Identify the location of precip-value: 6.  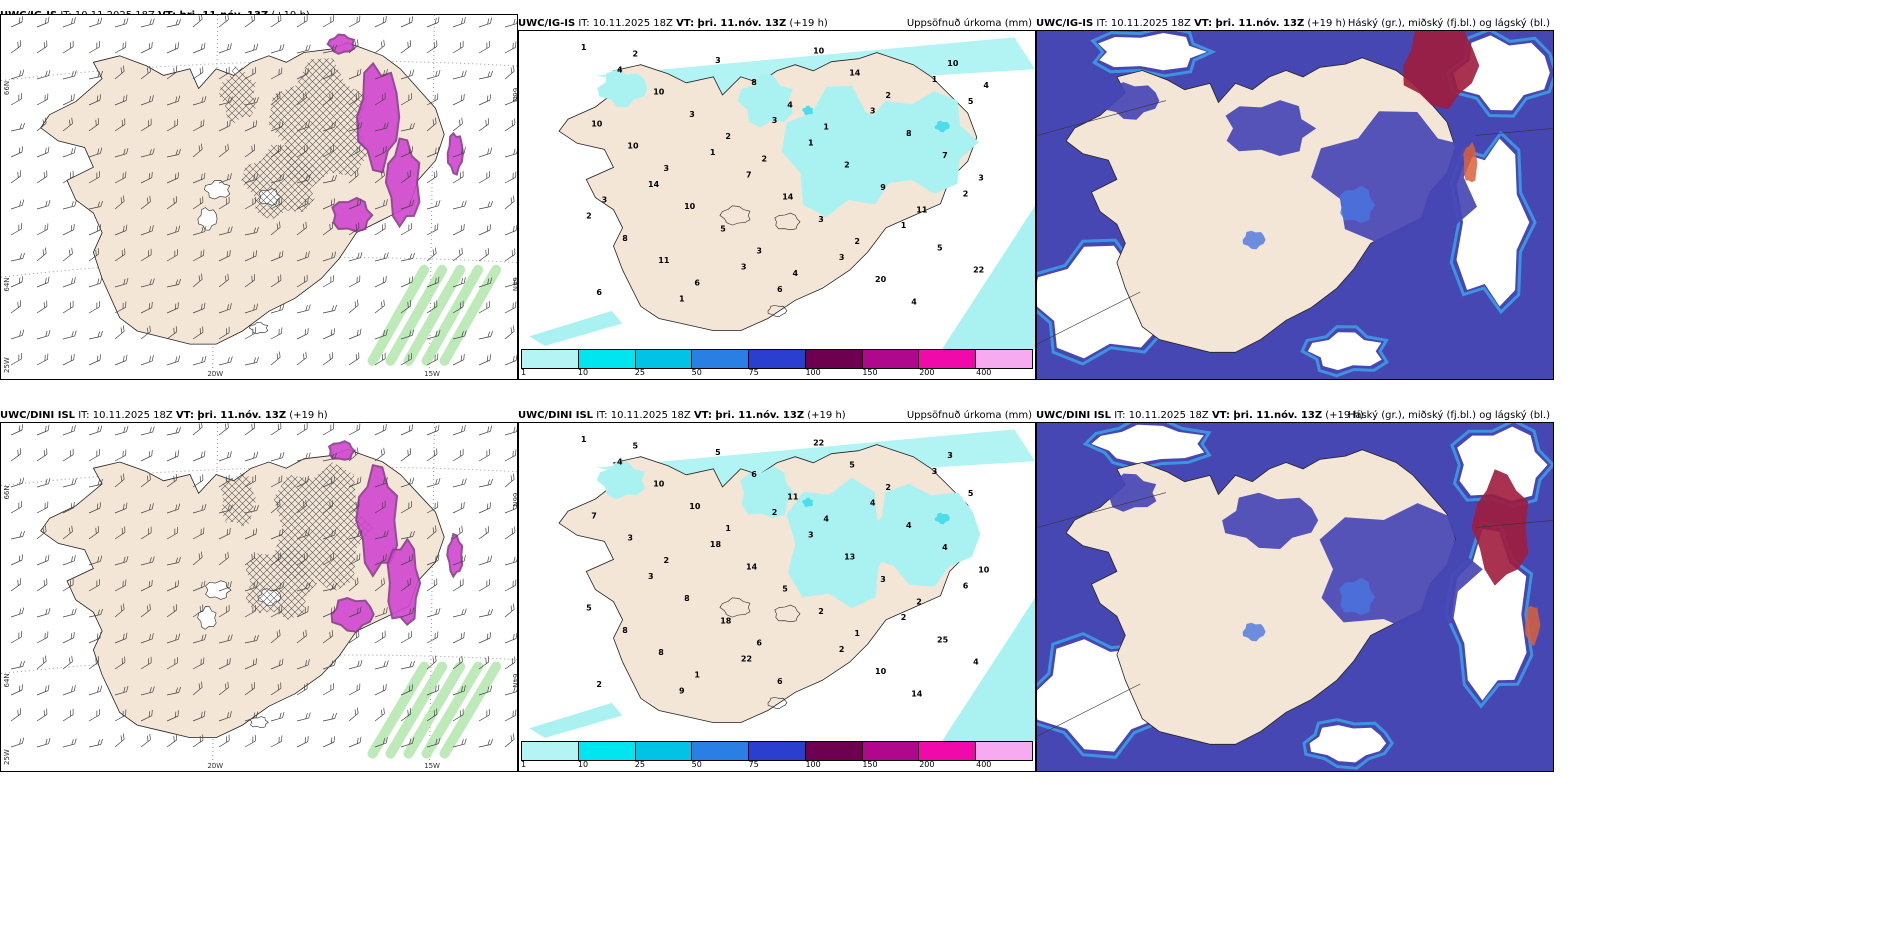
(780, 681).